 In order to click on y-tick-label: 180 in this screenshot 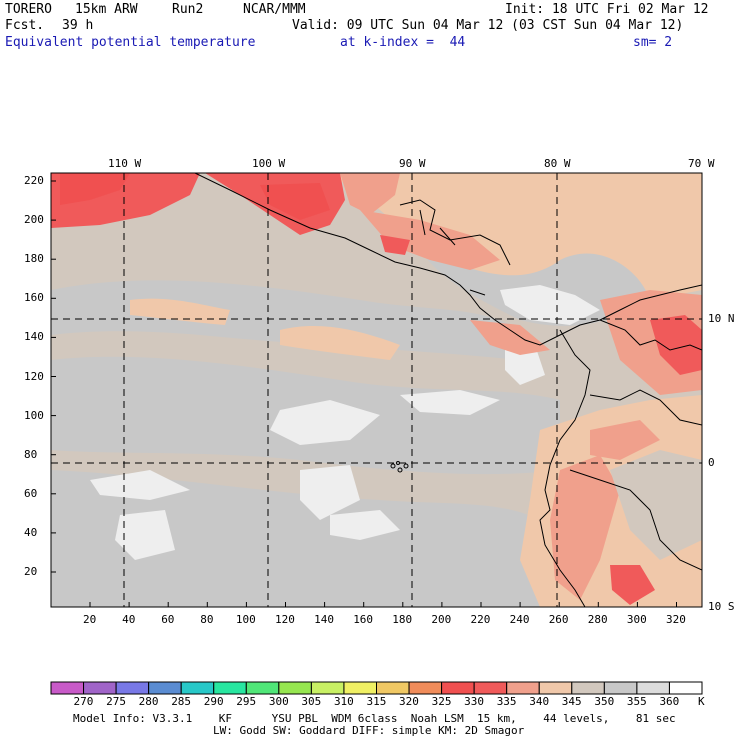, I will do `click(34, 259)`.